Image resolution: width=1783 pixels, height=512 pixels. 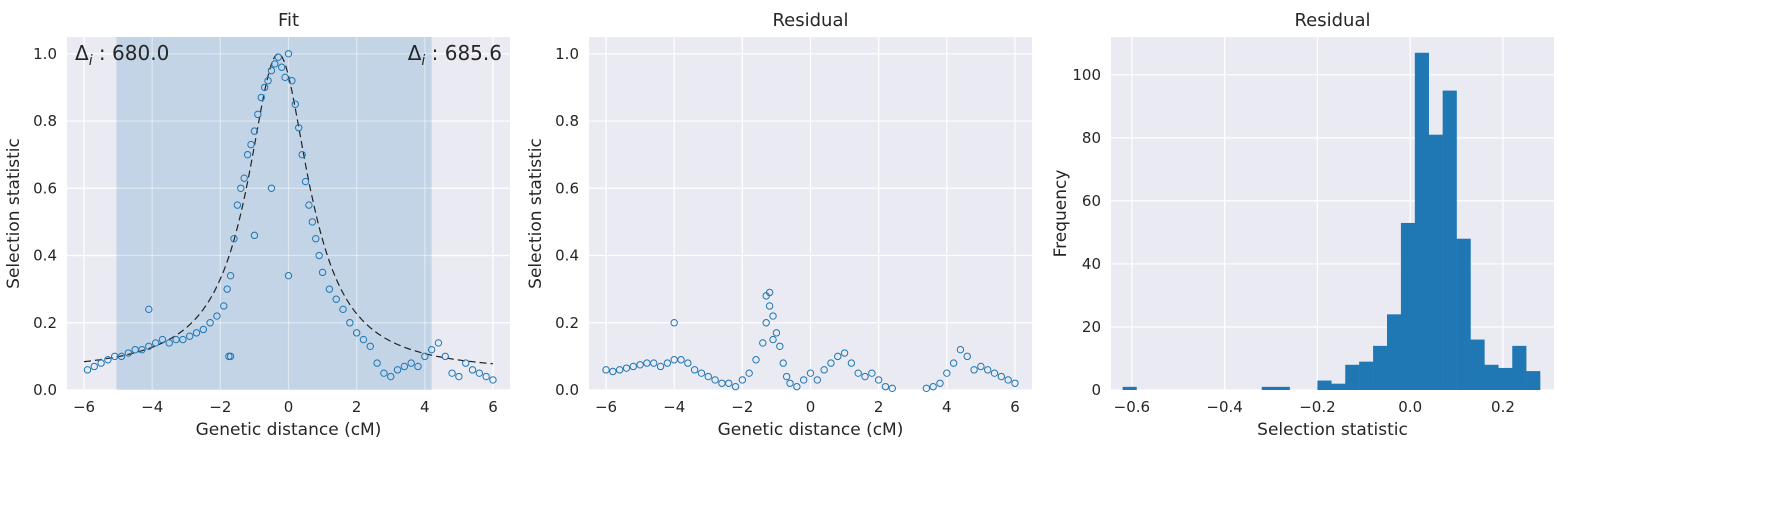 I want to click on x-tick-label: −4, so click(x=674, y=407).